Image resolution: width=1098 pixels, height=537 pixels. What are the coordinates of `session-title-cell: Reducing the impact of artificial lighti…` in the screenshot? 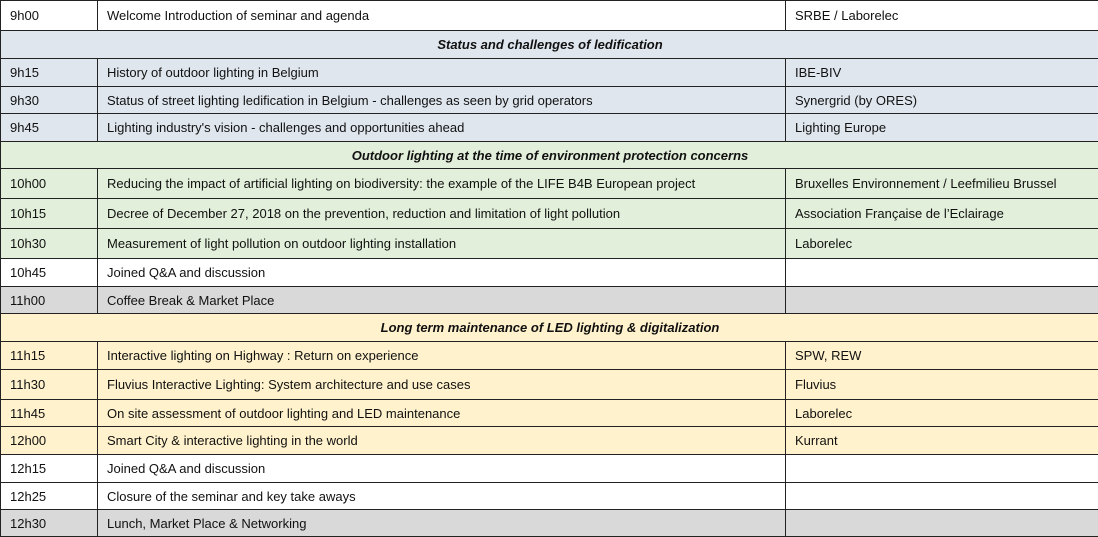 It's located at (442, 184).